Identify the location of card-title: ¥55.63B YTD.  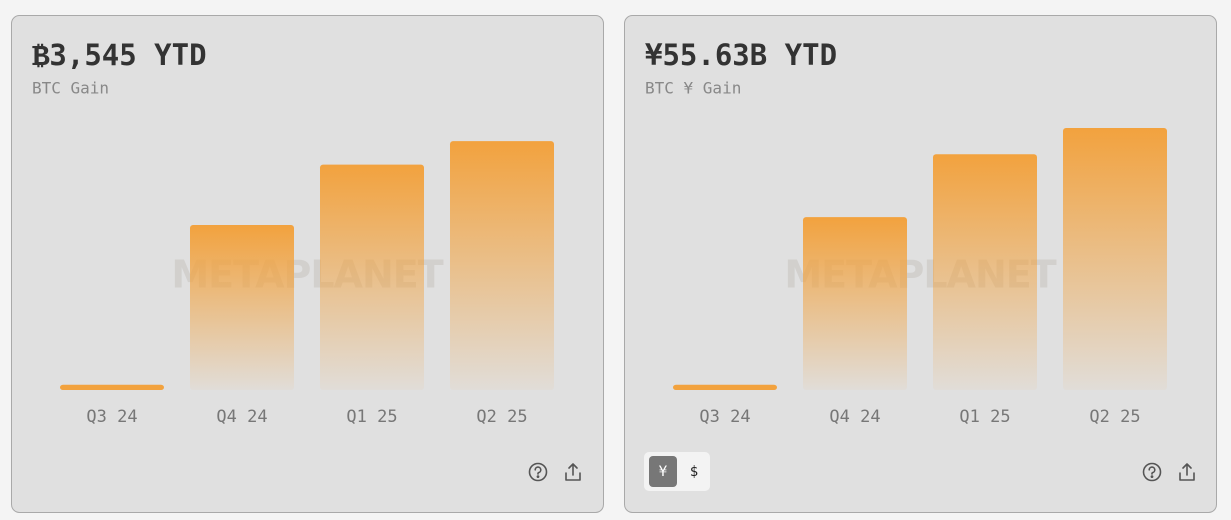
(741, 55).